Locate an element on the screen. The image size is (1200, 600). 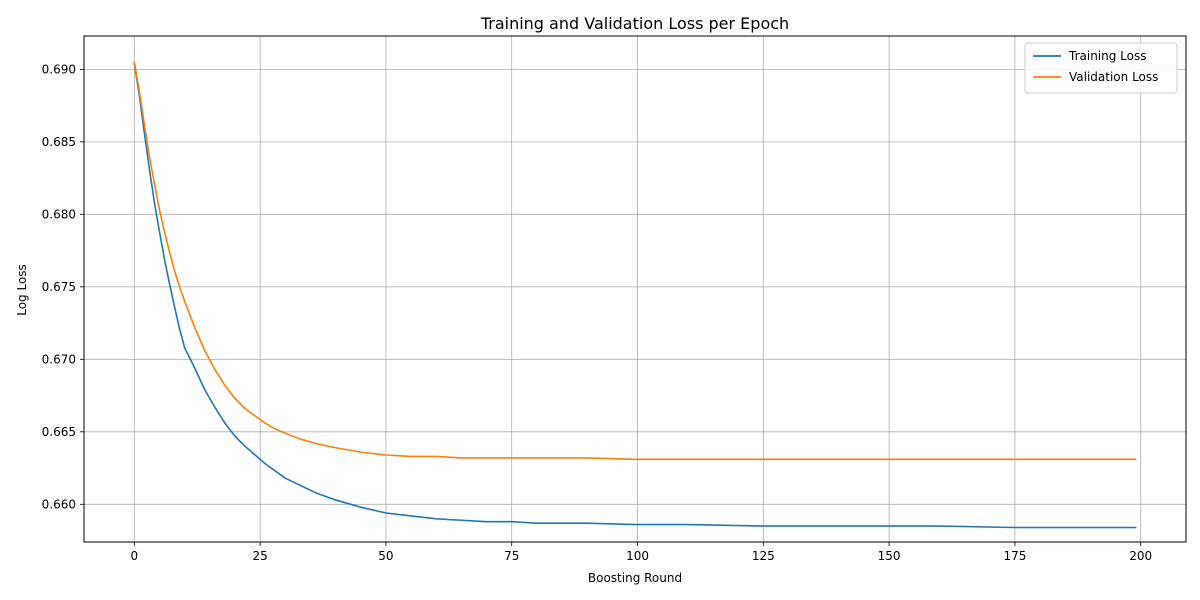
x-tick-label: 125 is located at coordinates (763, 556).